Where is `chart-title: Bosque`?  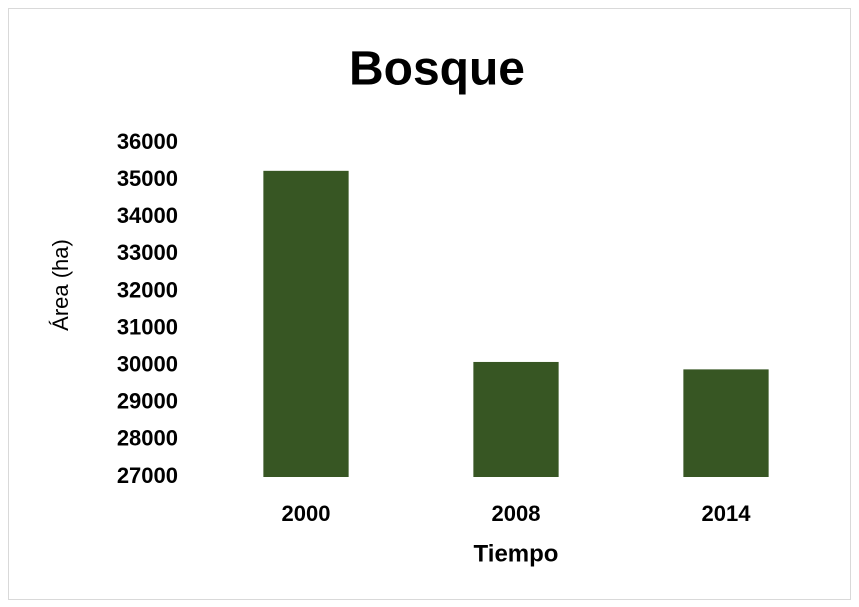
chart-title: Bosque is located at coordinates (437, 69).